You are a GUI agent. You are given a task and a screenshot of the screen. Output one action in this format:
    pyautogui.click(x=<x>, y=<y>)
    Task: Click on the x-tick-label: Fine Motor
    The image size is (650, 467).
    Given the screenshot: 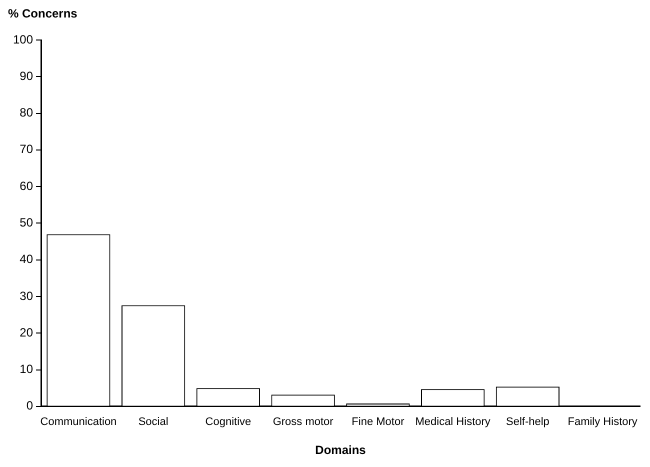 What is the action you would take?
    pyautogui.click(x=378, y=422)
    